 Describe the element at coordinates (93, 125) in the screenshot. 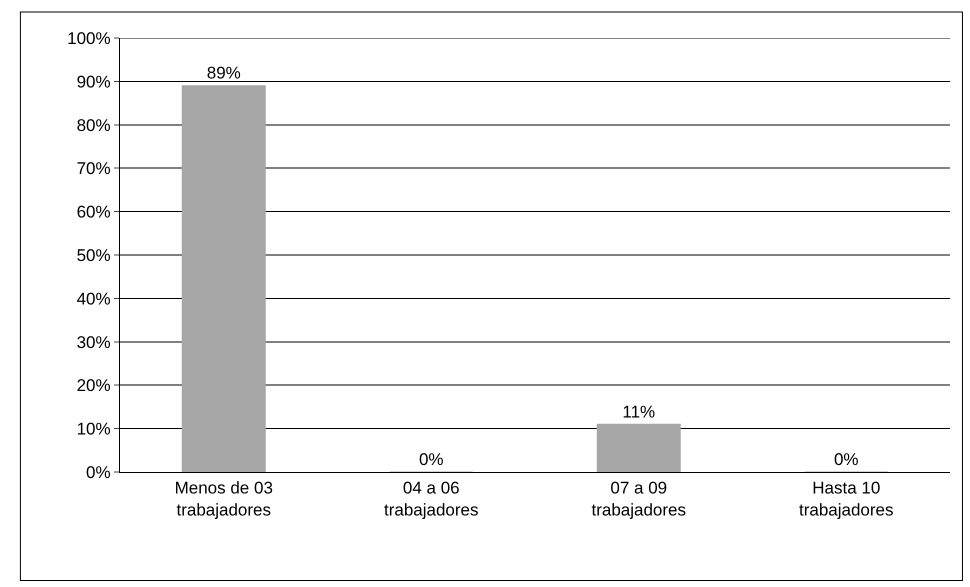

I see `y-tick-label: 80%` at that location.